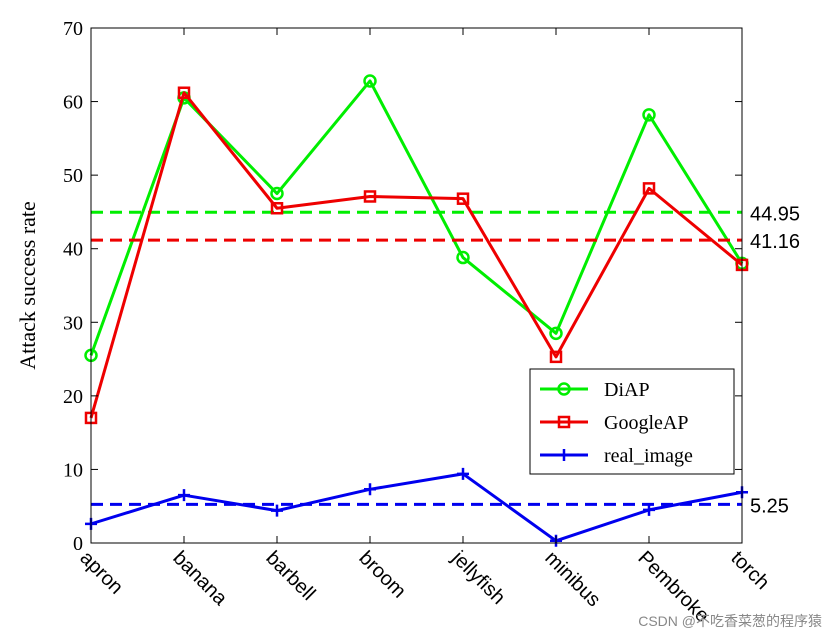 The width and height of the screenshot is (838, 640). Describe the element at coordinates (73, 397) in the screenshot. I see `y-tick-label: 20` at that location.